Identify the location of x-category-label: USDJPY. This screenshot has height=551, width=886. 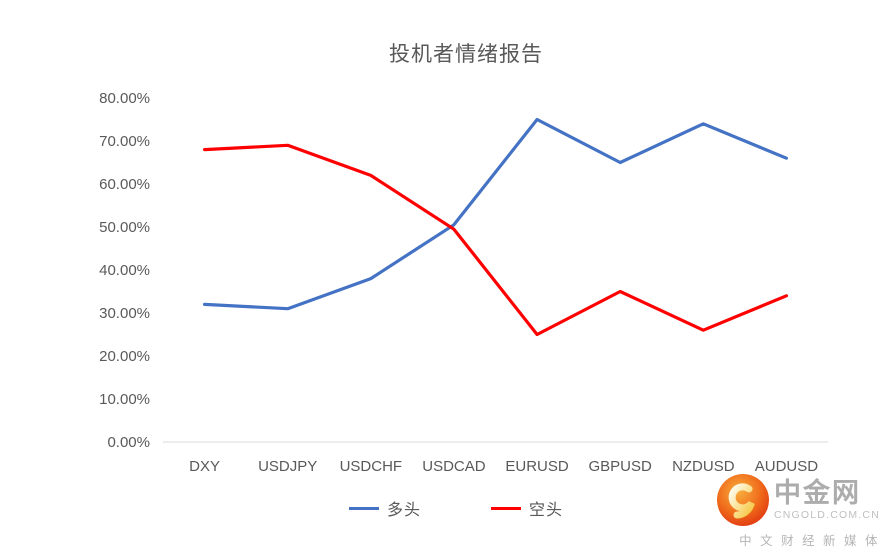
(287, 466).